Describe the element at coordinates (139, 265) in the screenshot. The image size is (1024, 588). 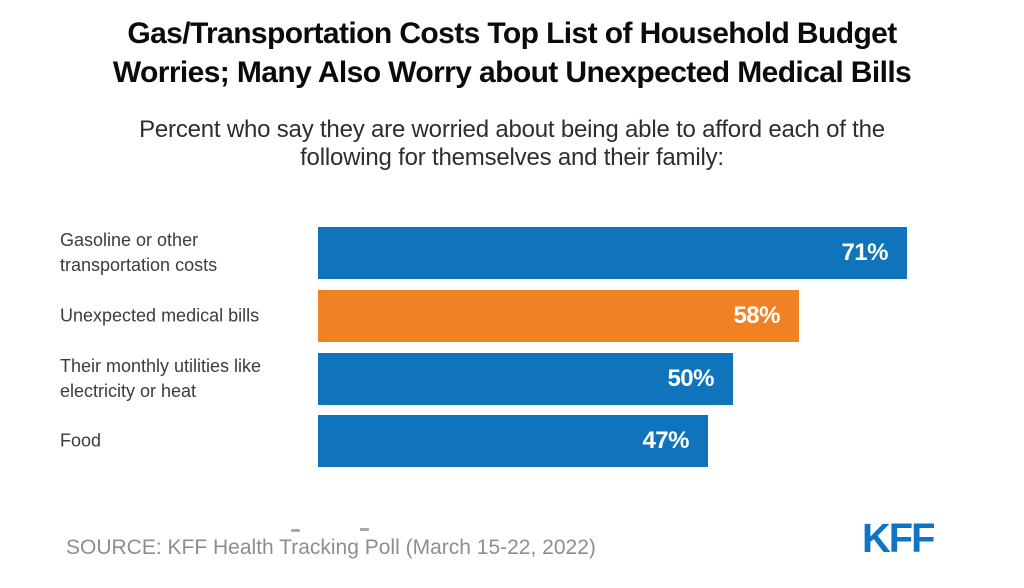
I see `category-label-line: transportation costs` at that location.